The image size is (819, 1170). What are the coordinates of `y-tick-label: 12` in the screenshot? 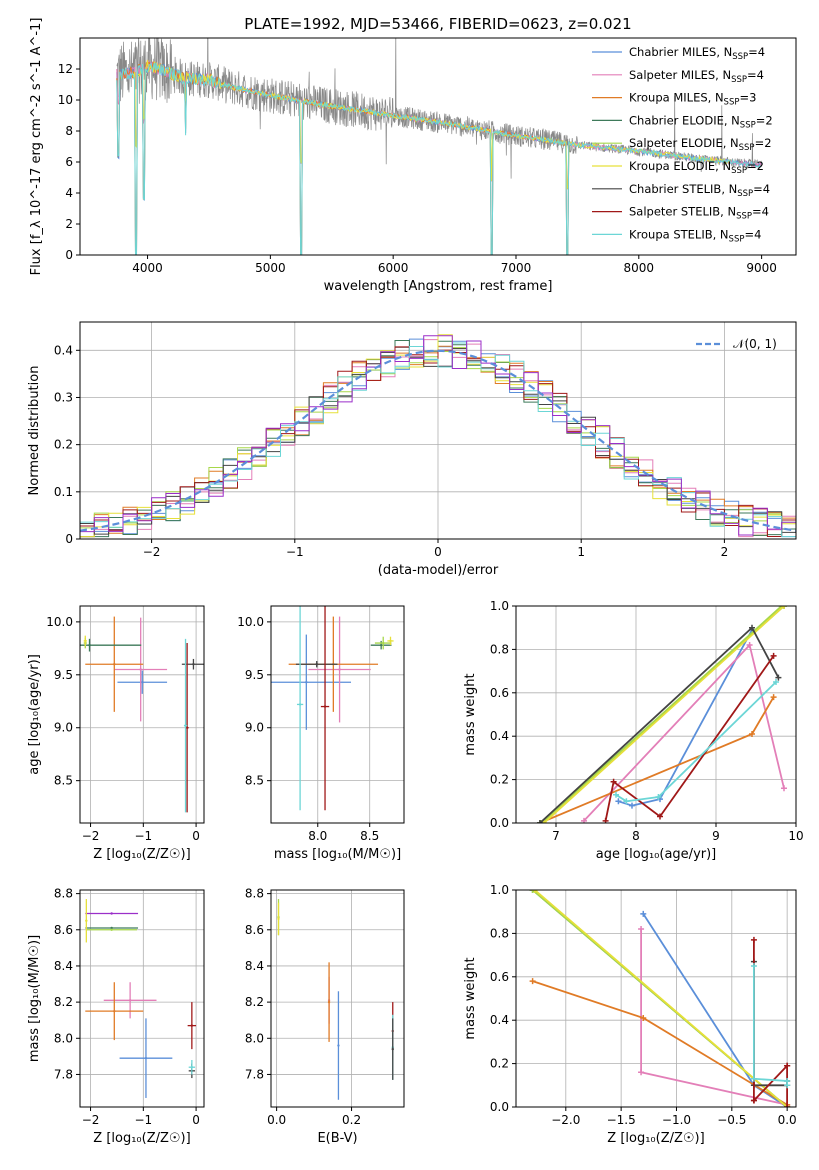 It's located at (65, 69).